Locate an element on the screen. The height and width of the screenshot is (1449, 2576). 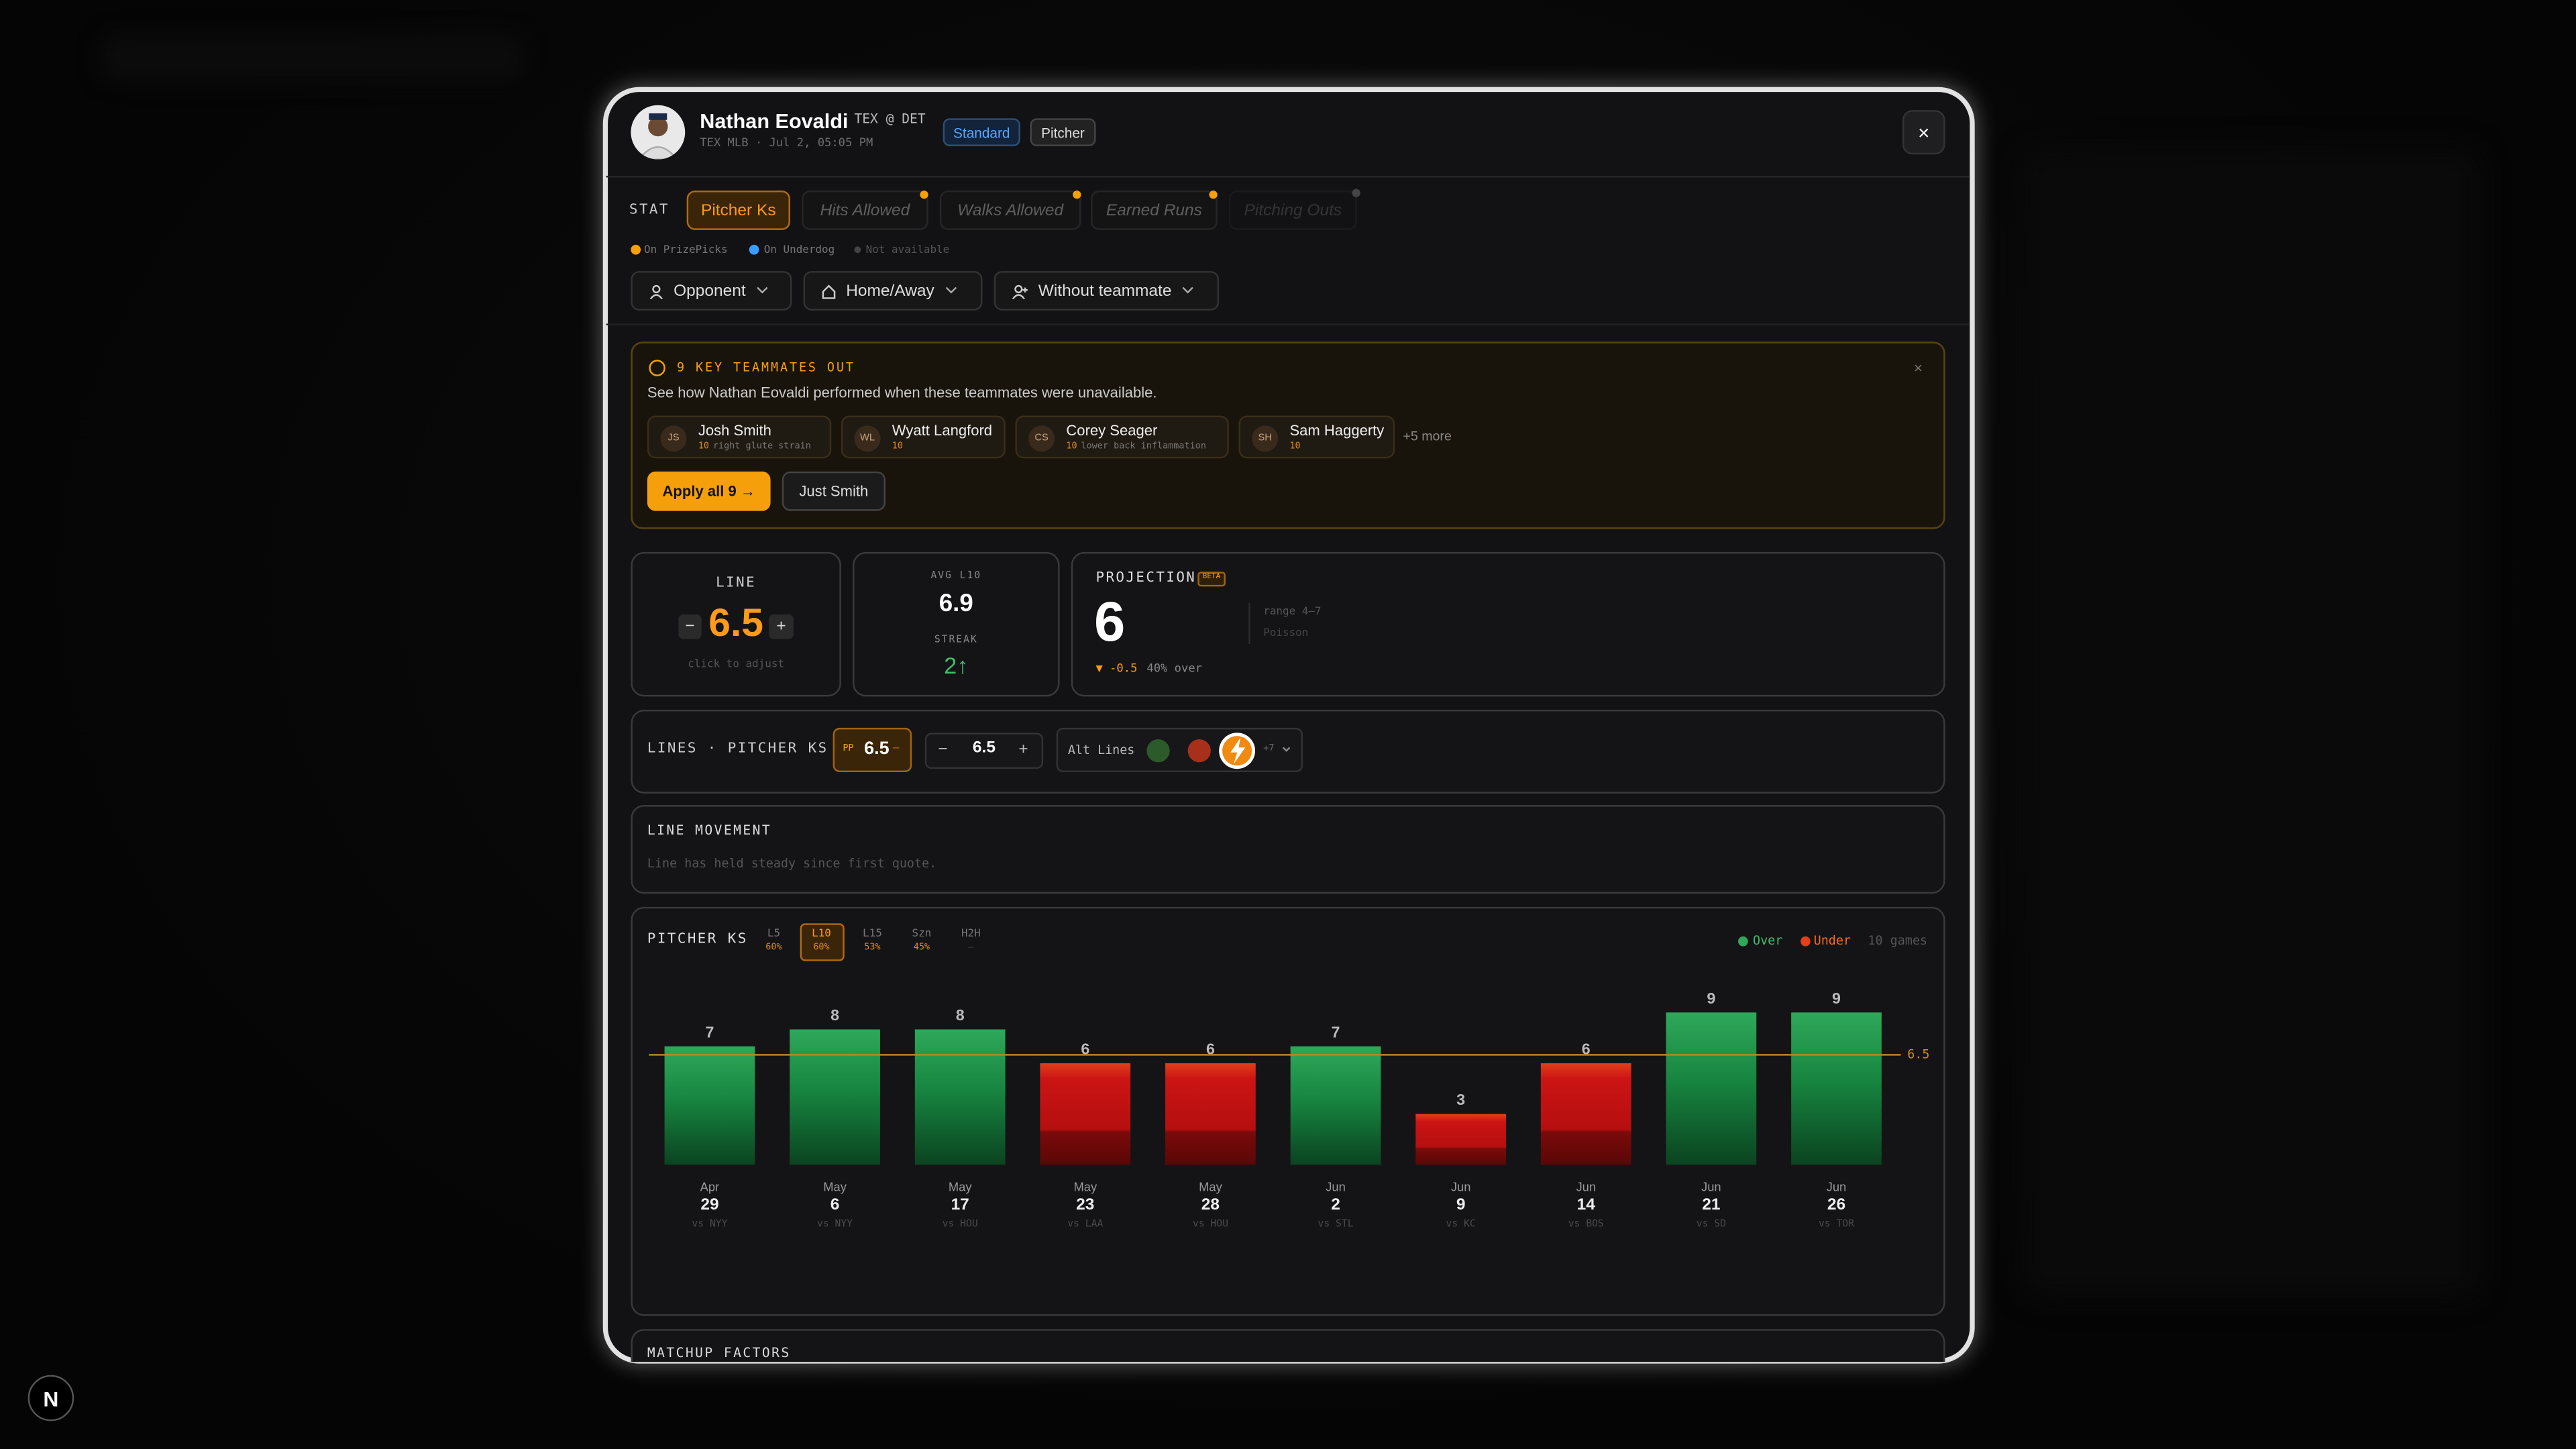
hint: click to adjust is located at coordinates (736, 664).